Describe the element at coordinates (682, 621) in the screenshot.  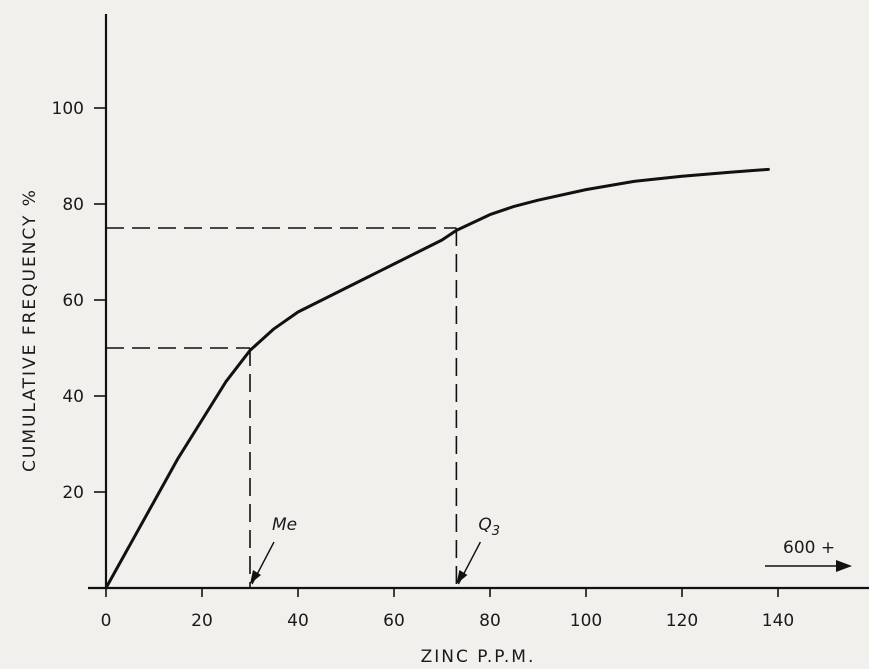
I see `x-tick-label: 120` at that location.